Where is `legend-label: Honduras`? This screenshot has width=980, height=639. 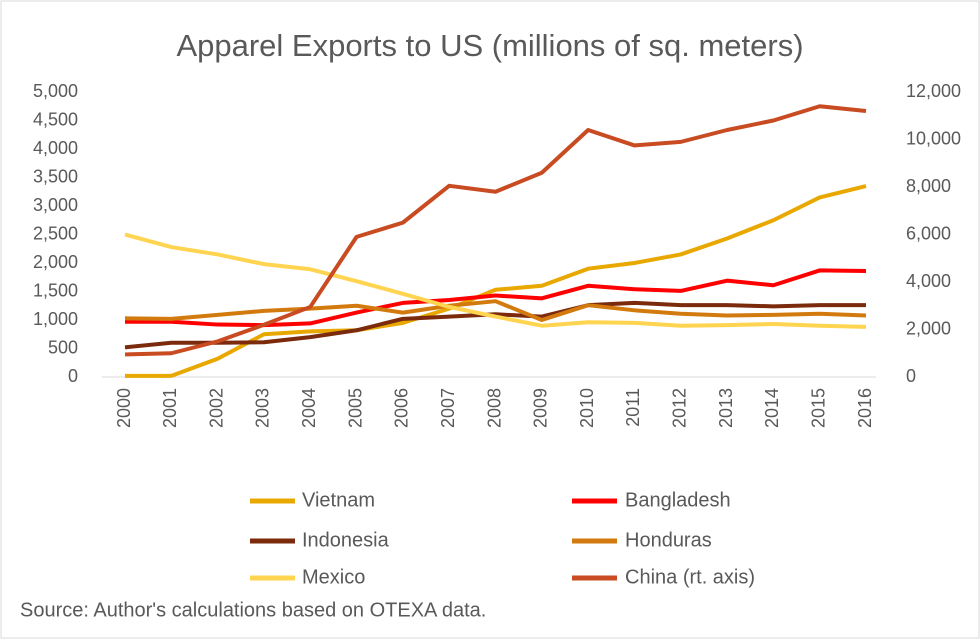 legend-label: Honduras is located at coordinates (668, 540).